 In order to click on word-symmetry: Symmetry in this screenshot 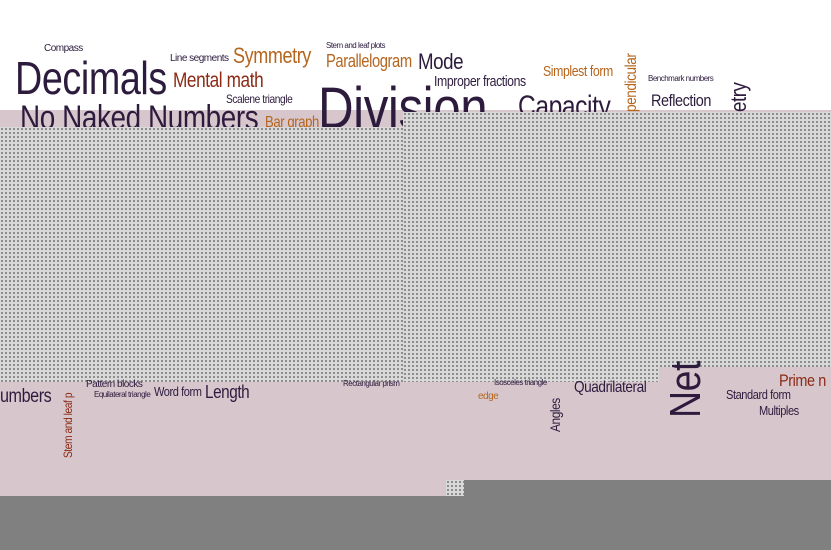, I will do `click(272, 55)`.